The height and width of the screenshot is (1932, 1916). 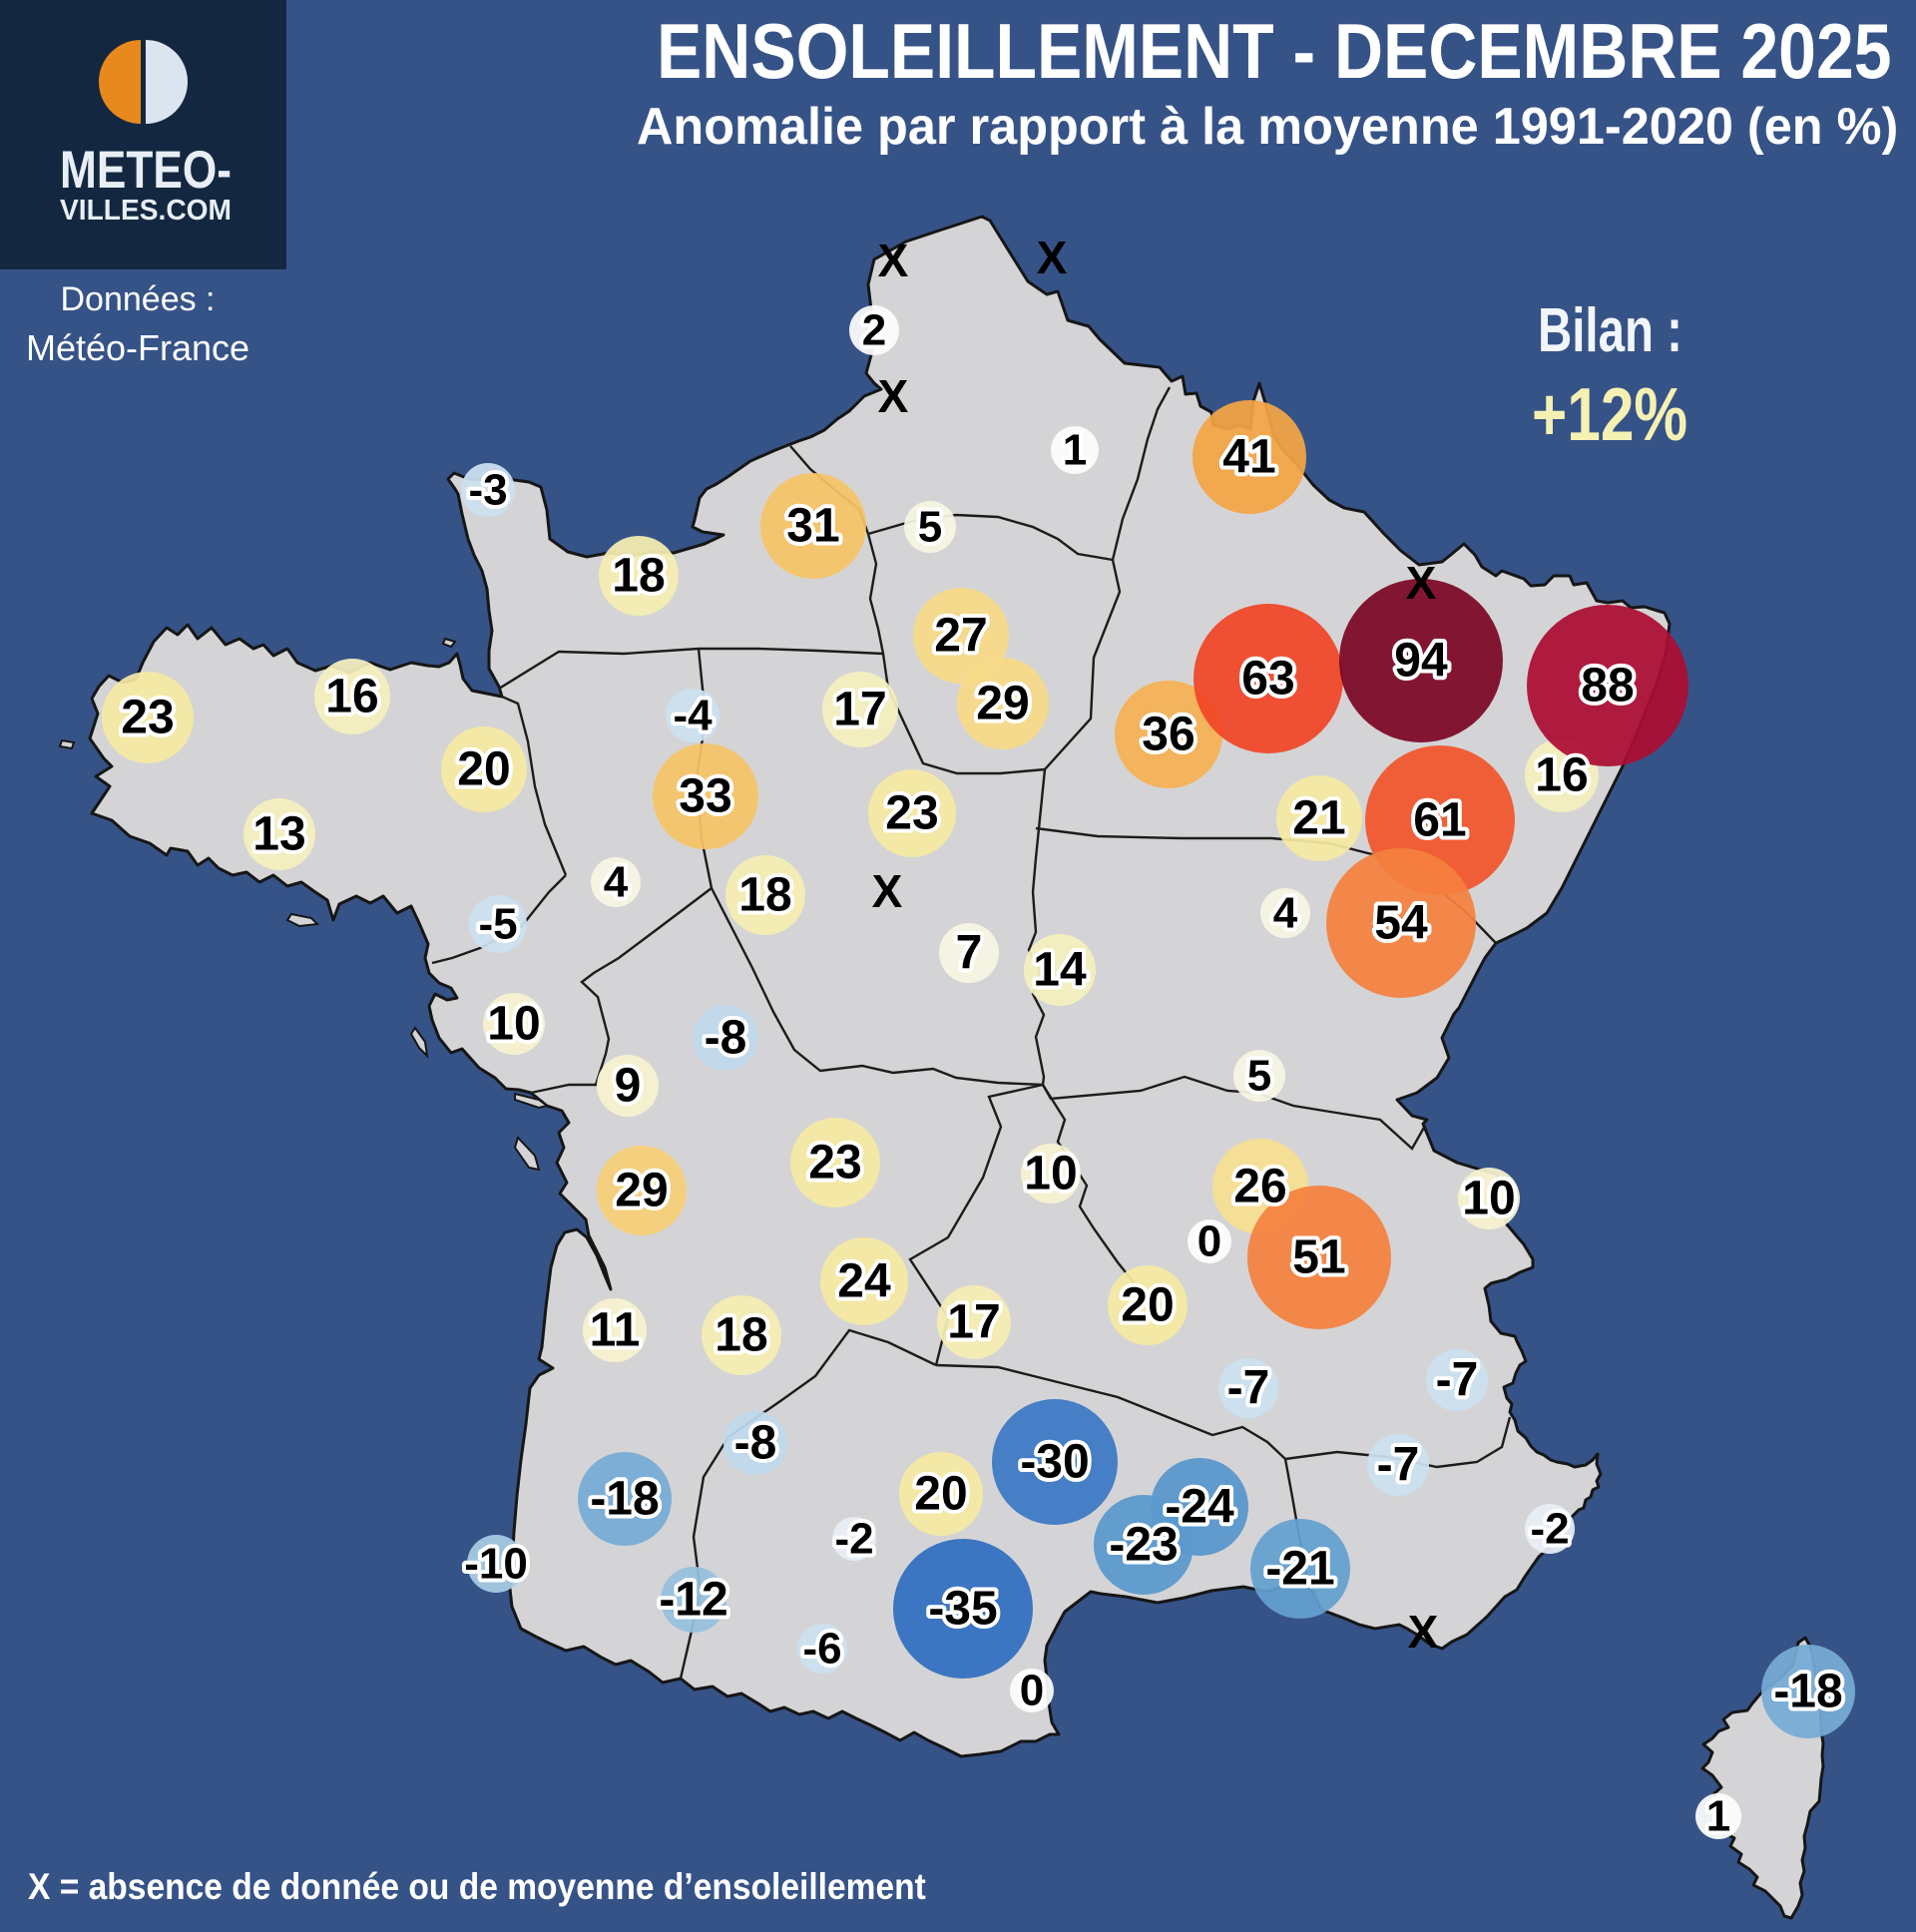 I want to click on svg-text: 88, so click(x=1607, y=686).